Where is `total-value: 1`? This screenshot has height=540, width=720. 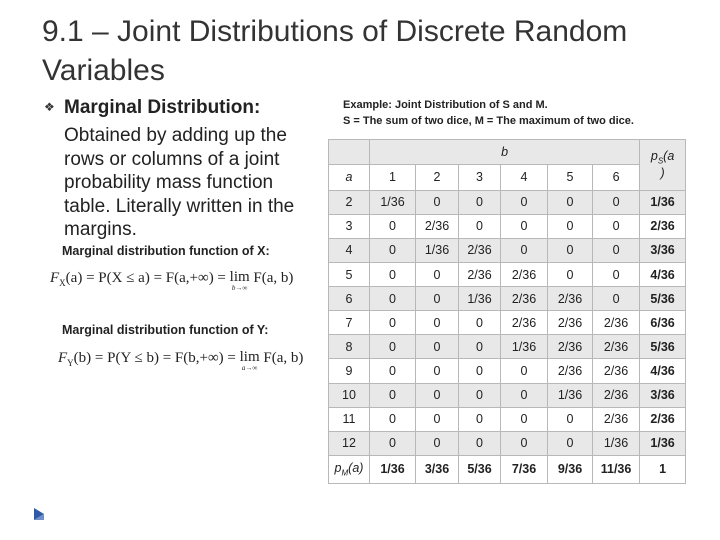
total-value: 1 is located at coordinates (663, 469).